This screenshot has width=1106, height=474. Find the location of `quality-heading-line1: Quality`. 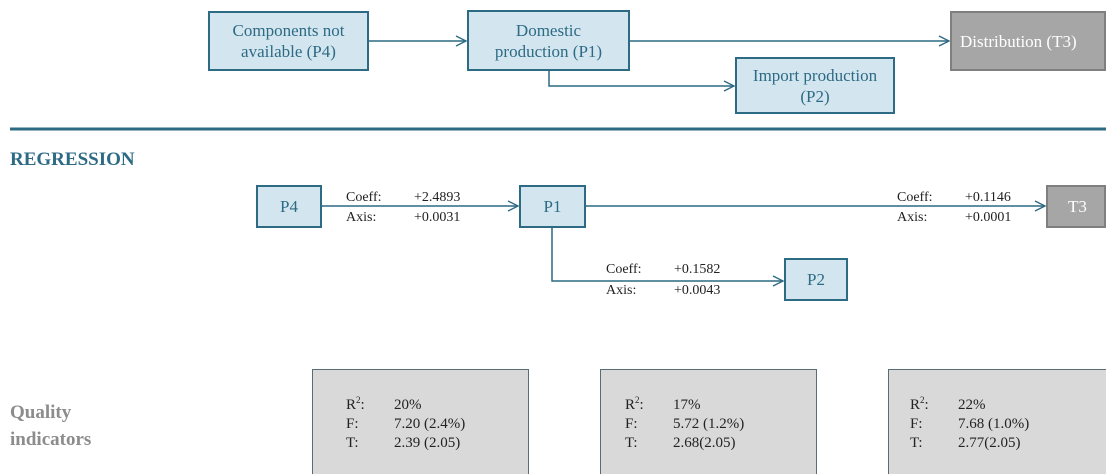

quality-heading-line1: Quality is located at coordinates (41, 412).